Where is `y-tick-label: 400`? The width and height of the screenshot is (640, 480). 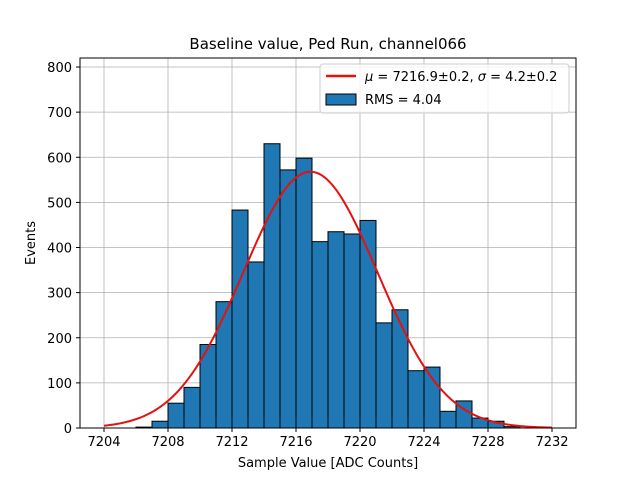 y-tick-label: 400 is located at coordinates (59, 249).